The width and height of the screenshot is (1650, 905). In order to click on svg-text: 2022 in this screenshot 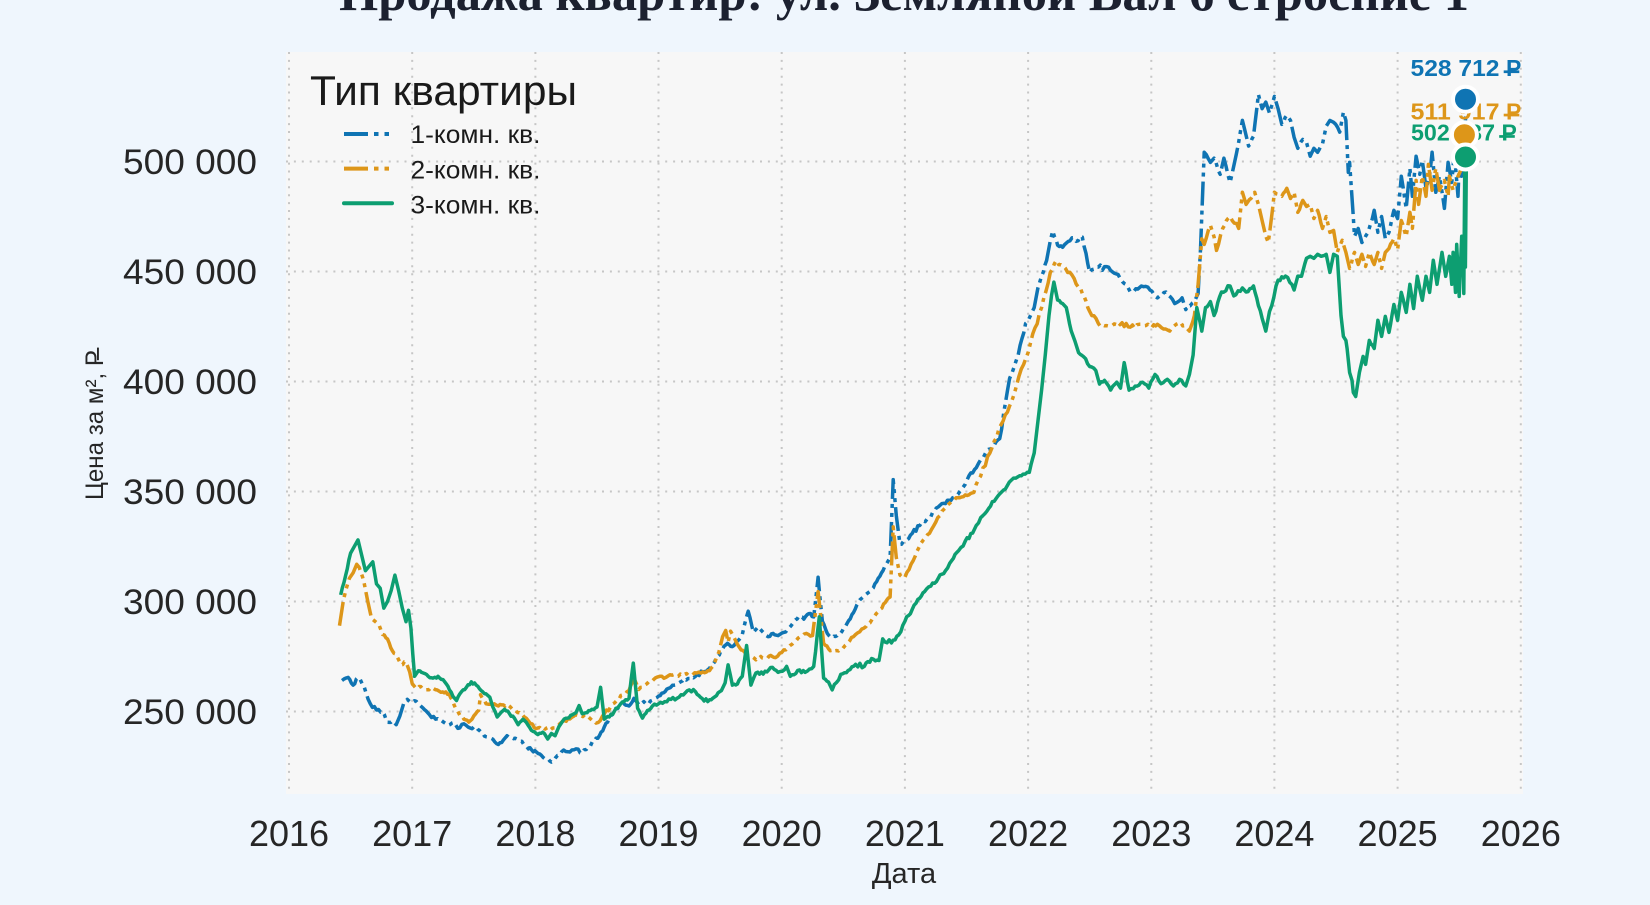, I will do `click(1028, 833)`.